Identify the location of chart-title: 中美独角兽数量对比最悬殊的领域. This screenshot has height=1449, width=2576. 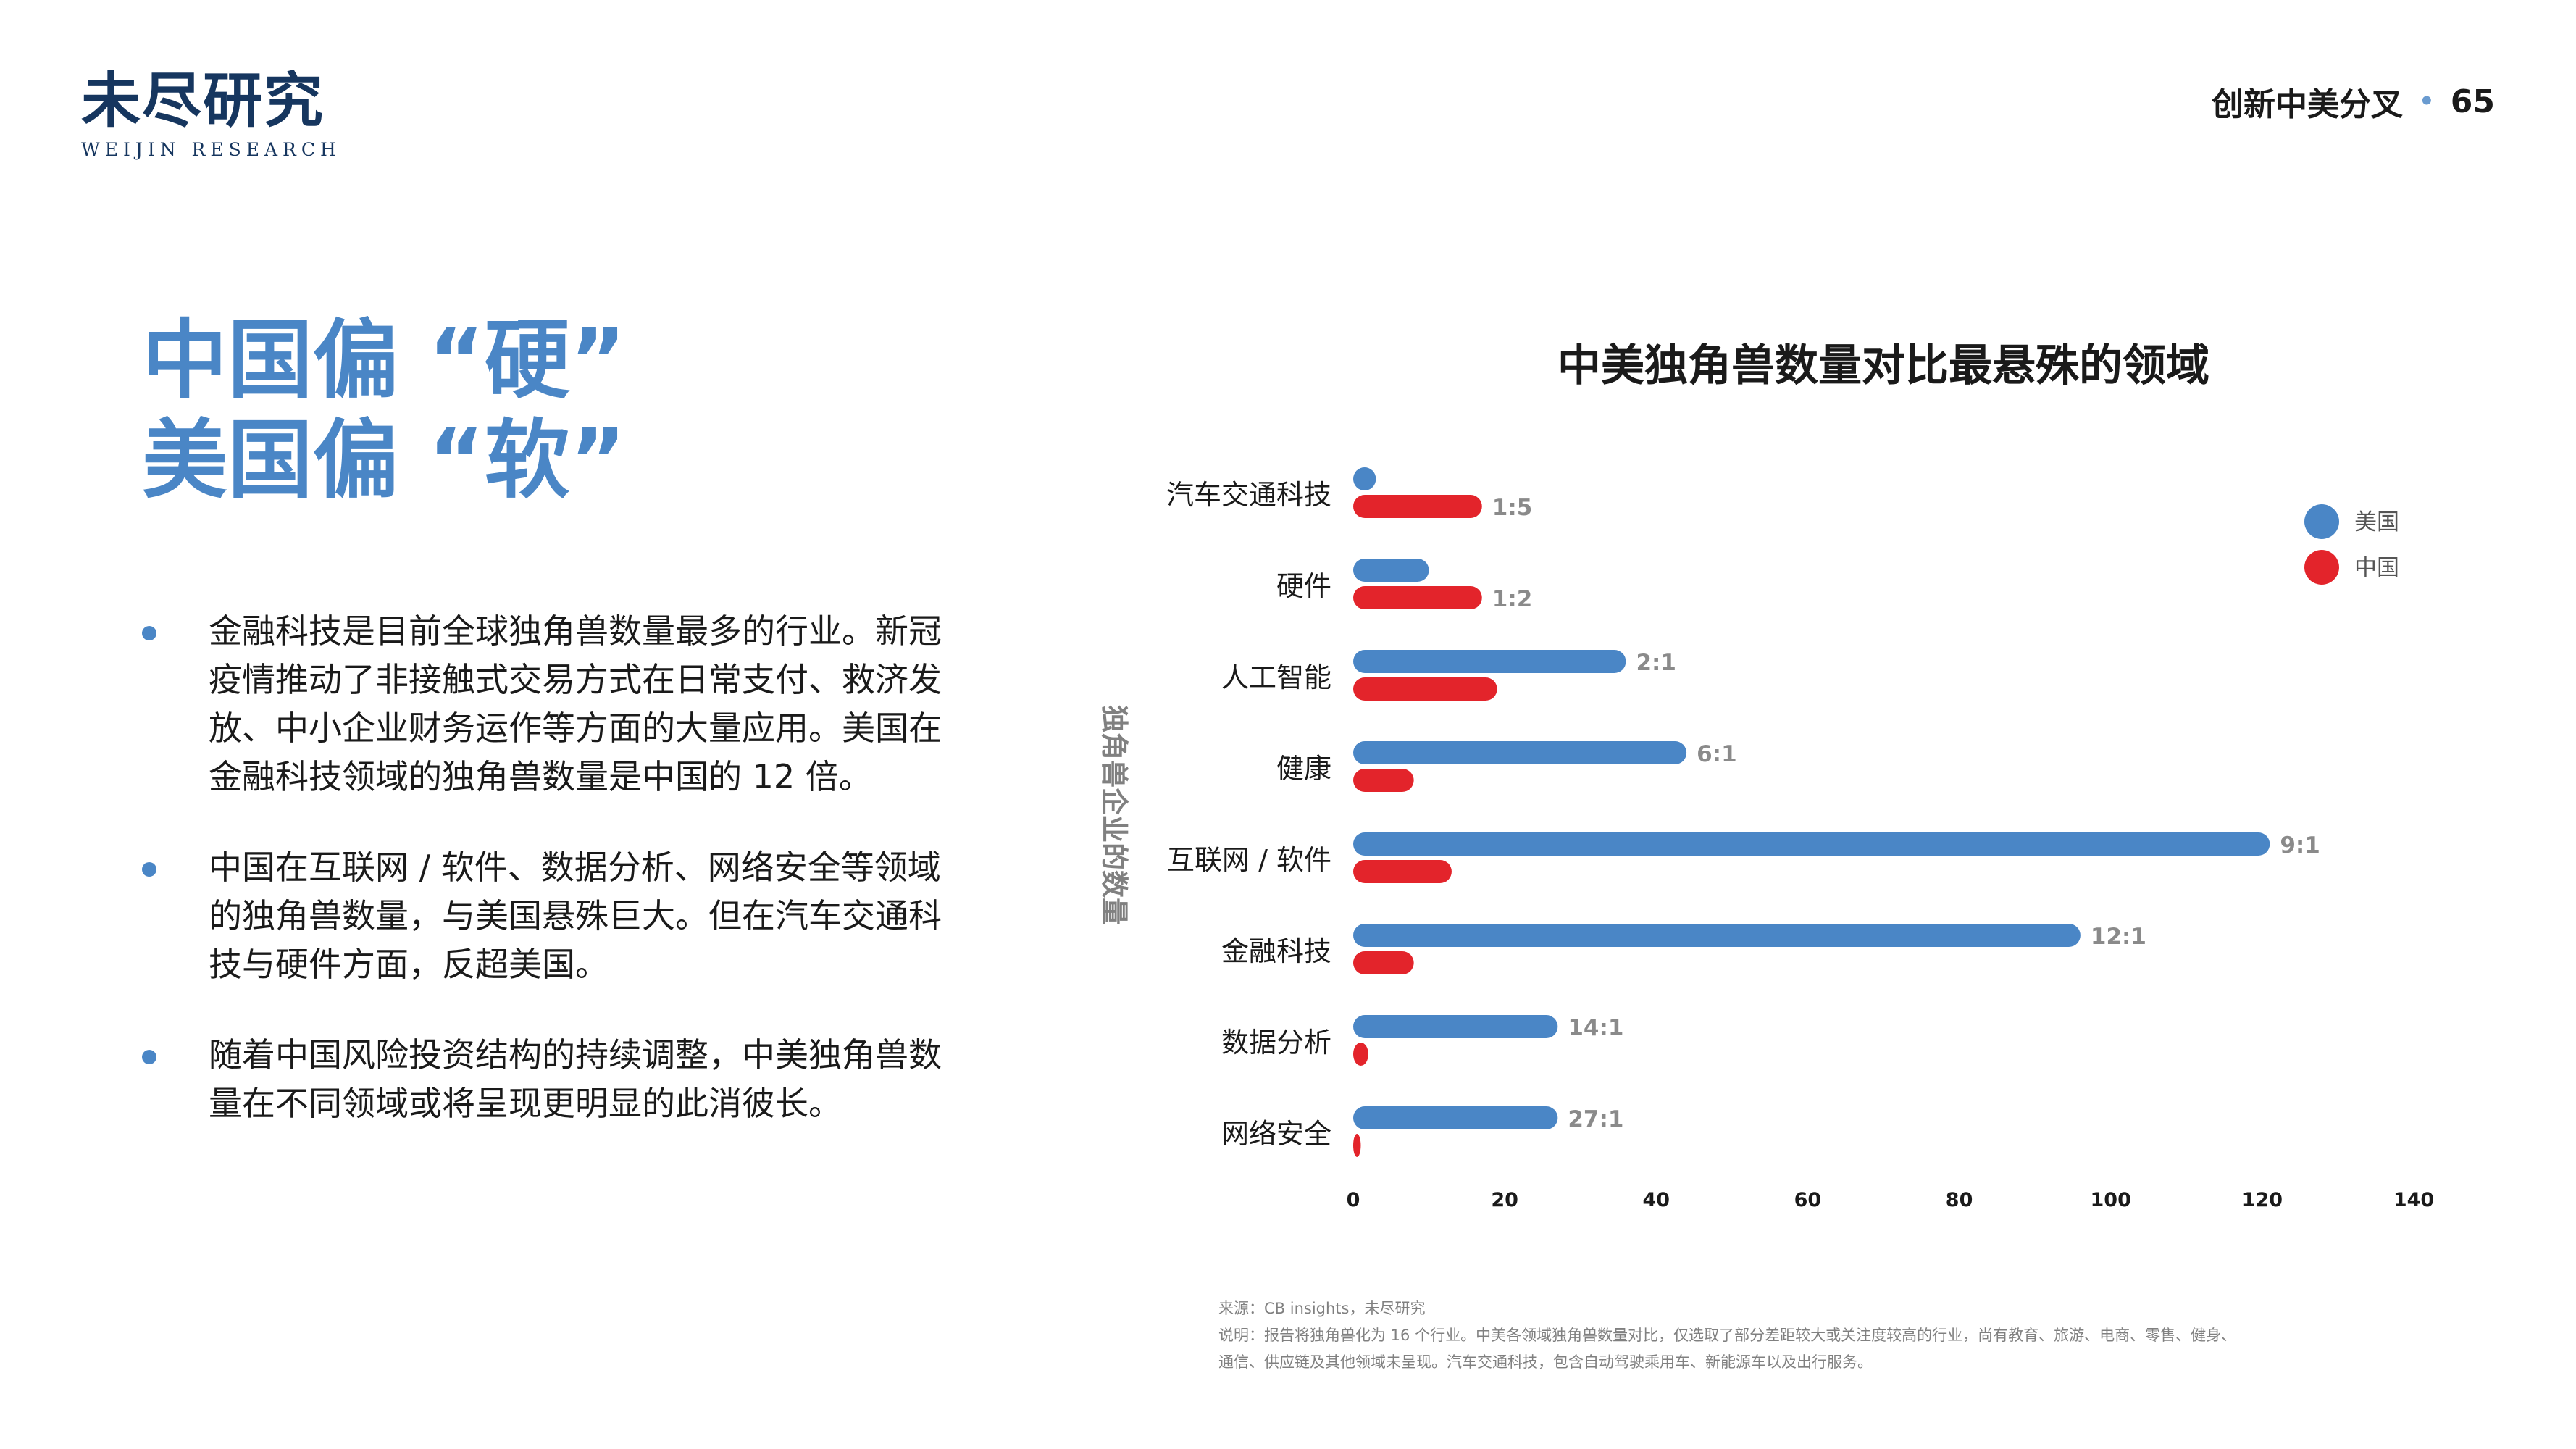
(1883, 366).